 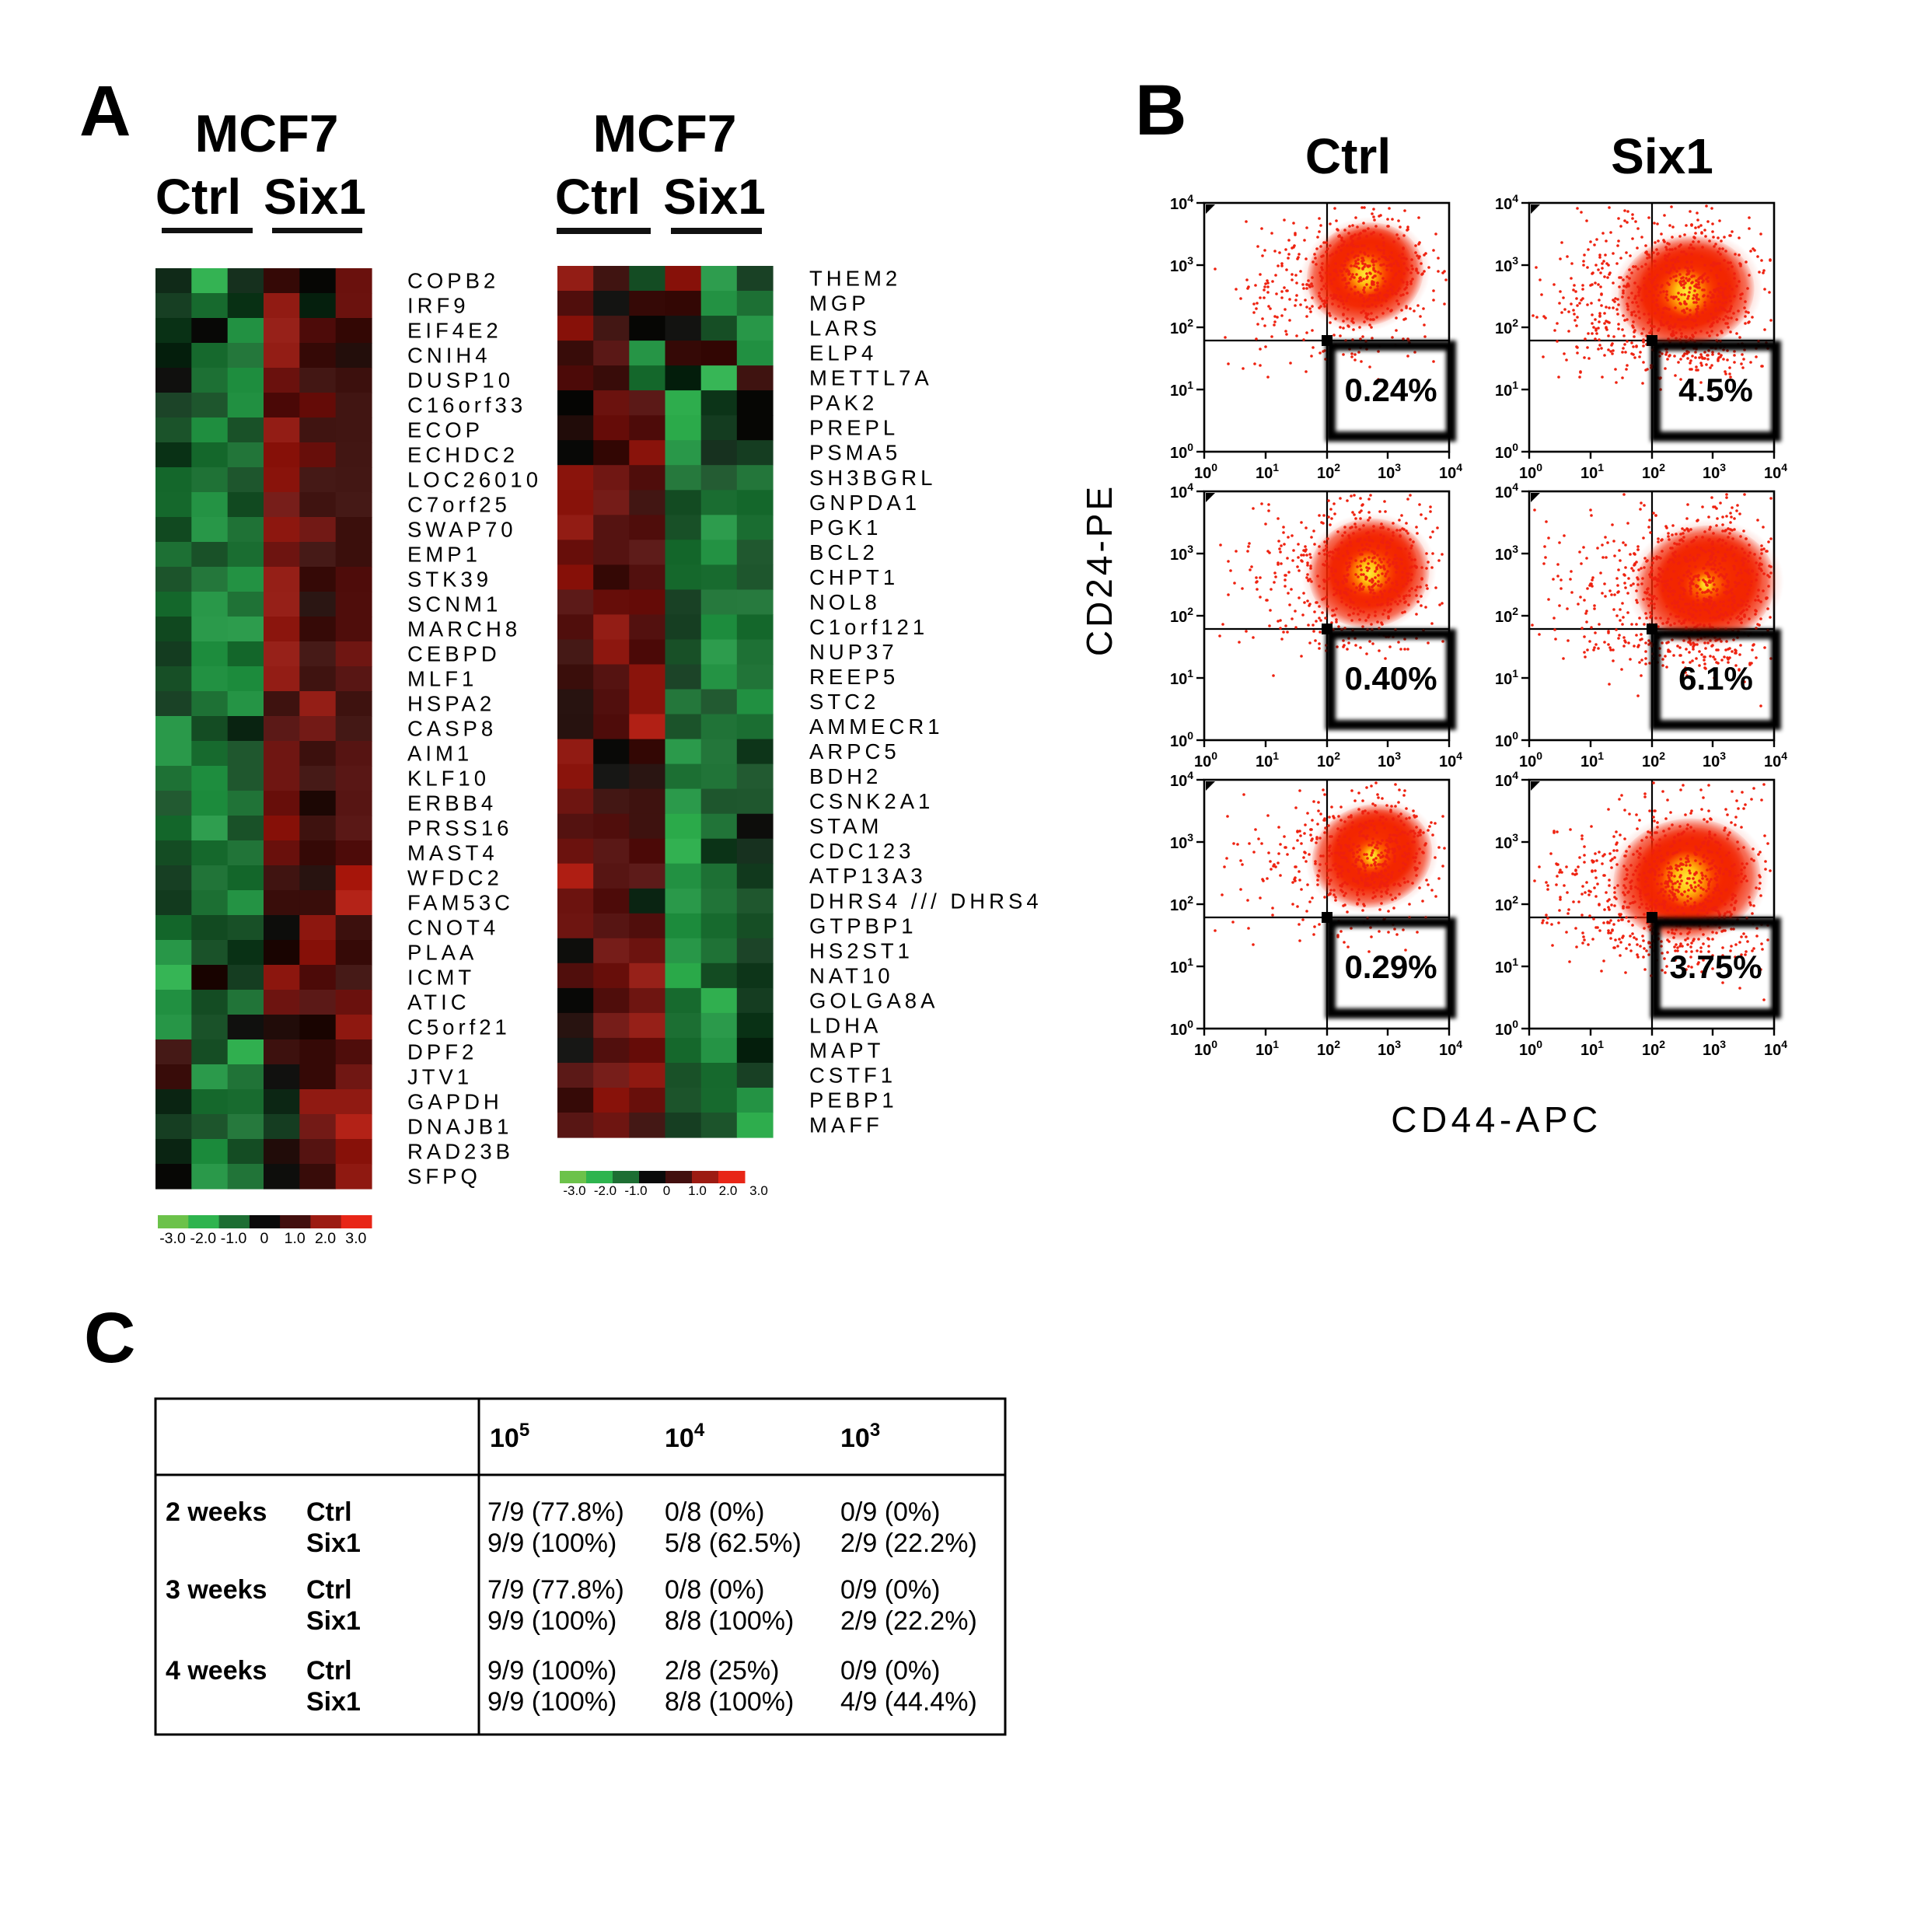 What do you see at coordinates (452, 729) in the screenshot?
I see `svg-text: CASP8` at bounding box center [452, 729].